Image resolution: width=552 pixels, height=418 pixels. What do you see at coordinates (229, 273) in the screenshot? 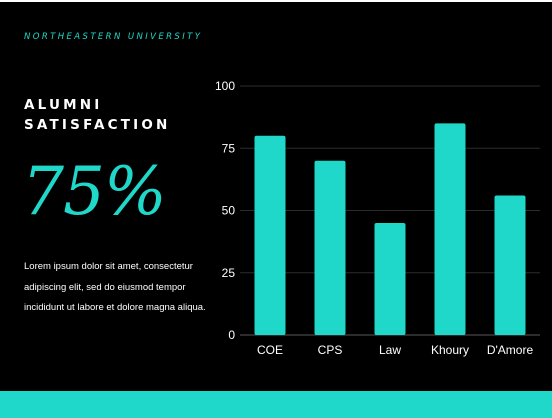
I see `y-tick-label: 25` at bounding box center [229, 273].